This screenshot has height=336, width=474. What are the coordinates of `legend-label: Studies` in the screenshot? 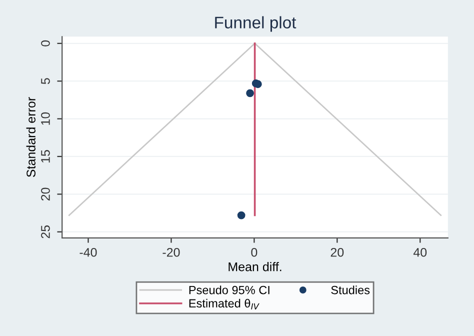 It's located at (350, 290).